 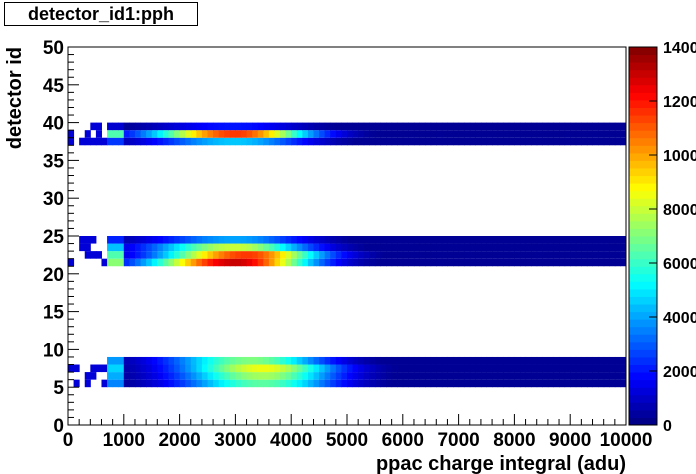 What do you see at coordinates (58, 426) in the screenshot?
I see `y-tick-label: 0` at bounding box center [58, 426].